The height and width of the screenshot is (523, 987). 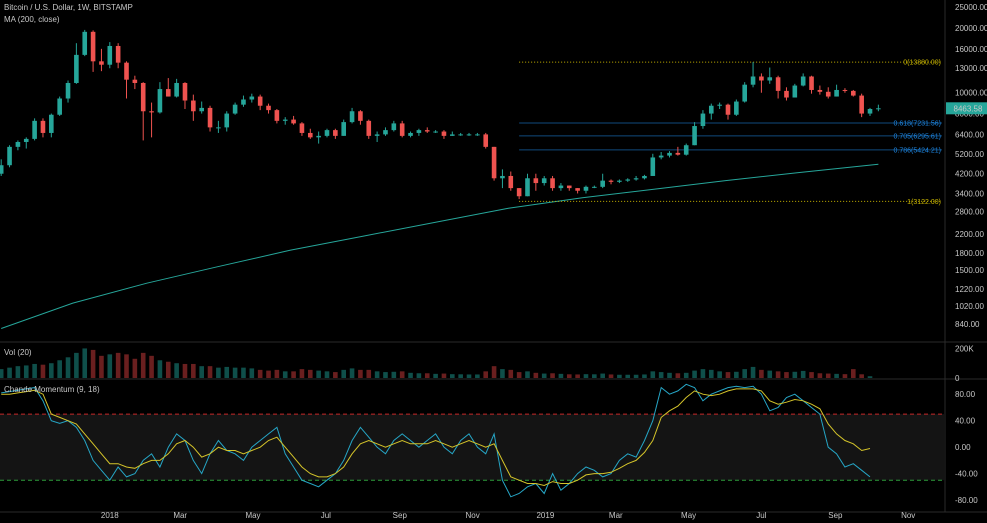 What do you see at coordinates (971, 7) in the screenshot?
I see `price-tick-label: 25000.00` at bounding box center [971, 7].